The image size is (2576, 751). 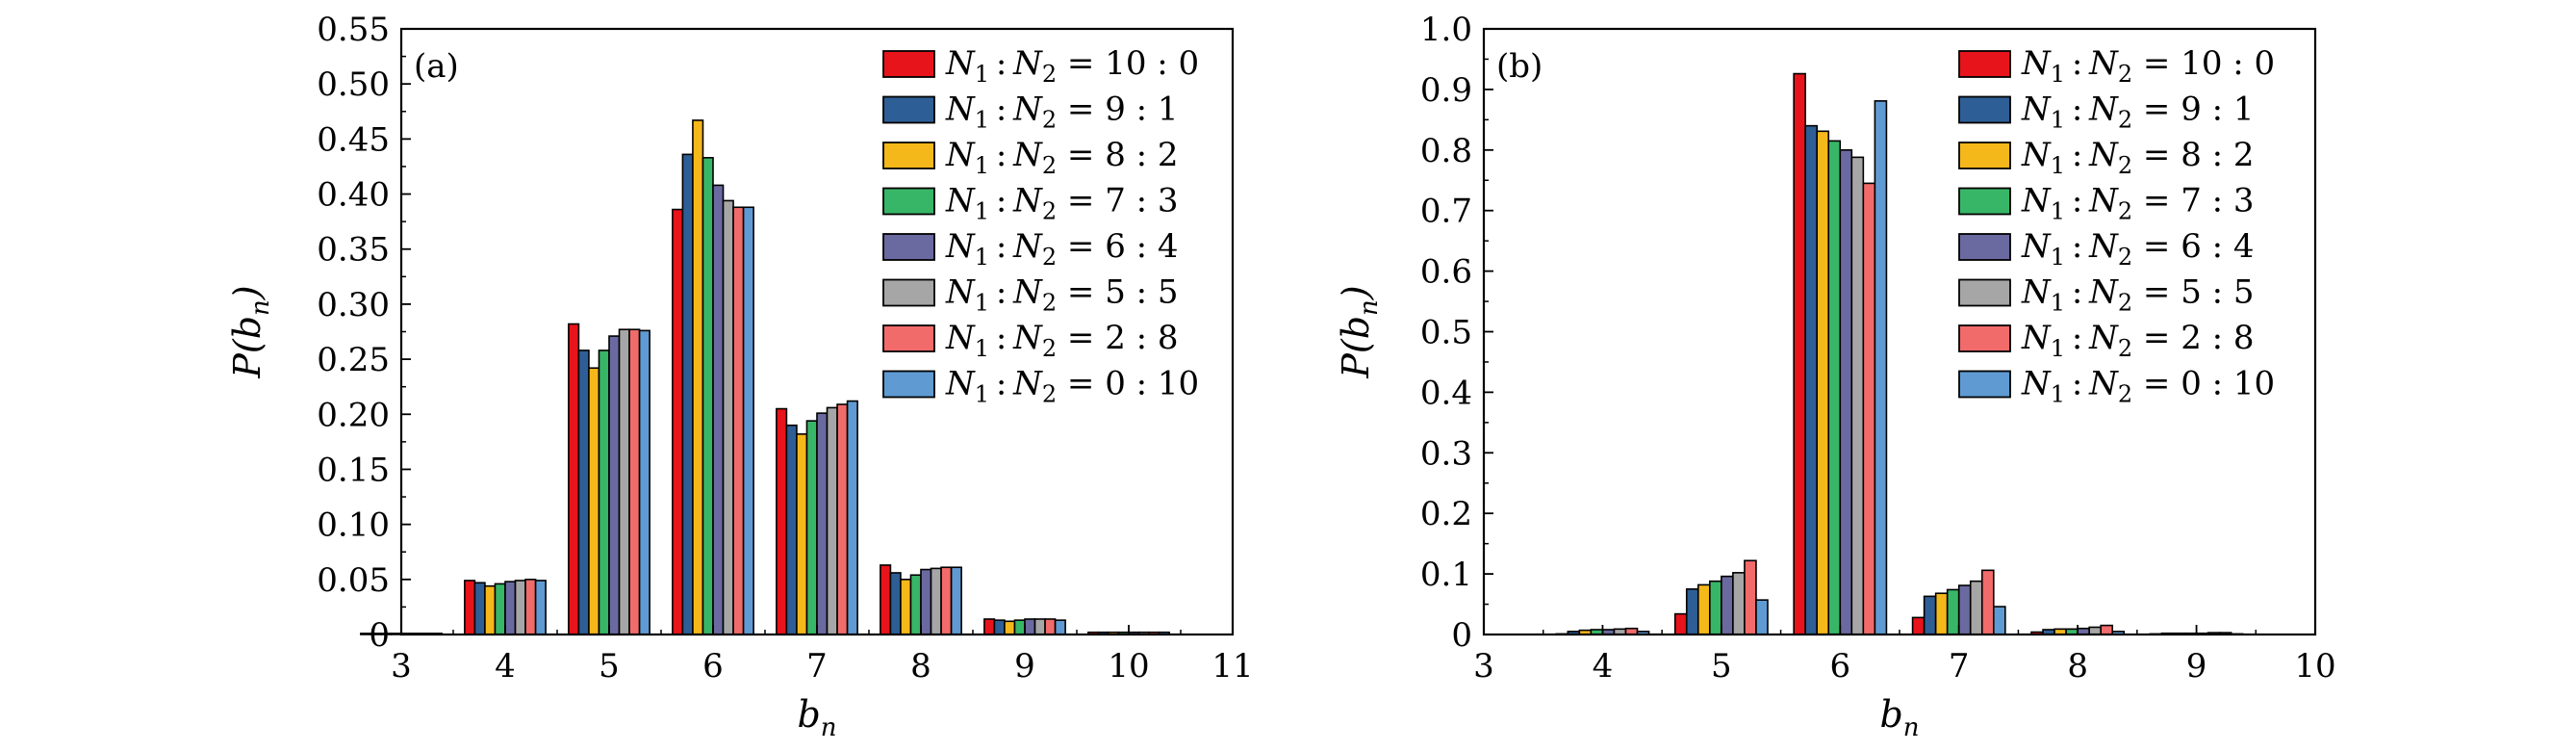 I want to click on panel-a-x-tick-label: 9, so click(x=1024, y=666).